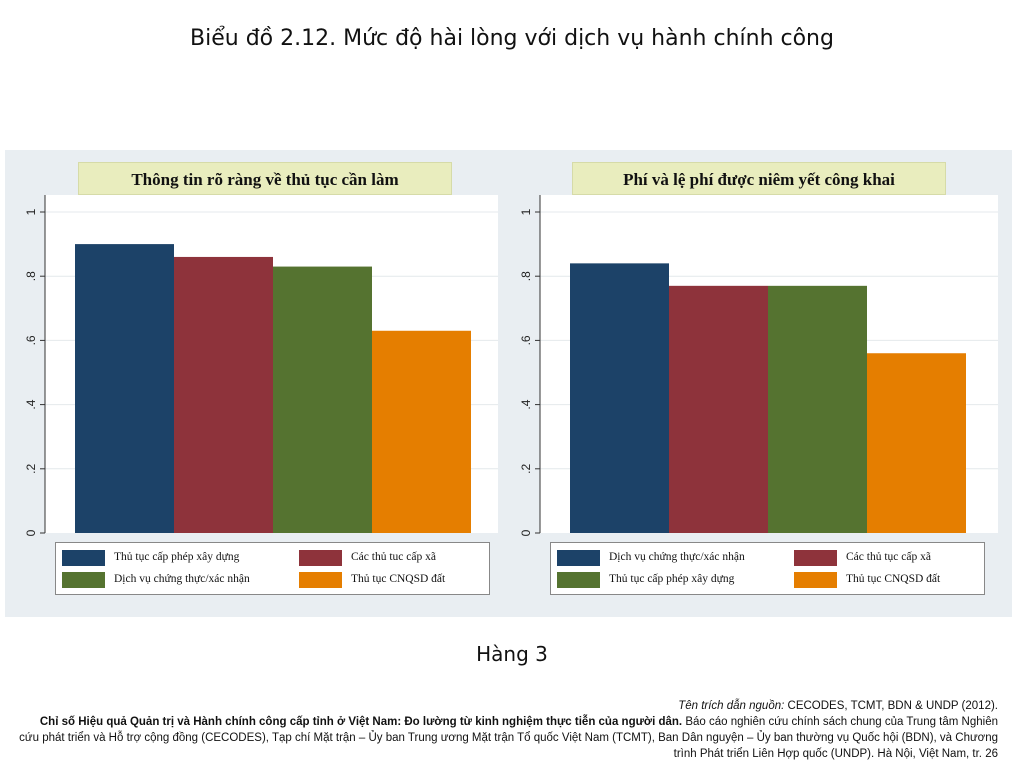 The height and width of the screenshot is (768, 1024). What do you see at coordinates (759, 178) in the screenshot?
I see `panel-title-right: Phí và lệ phí được niêm yết công khai` at bounding box center [759, 178].